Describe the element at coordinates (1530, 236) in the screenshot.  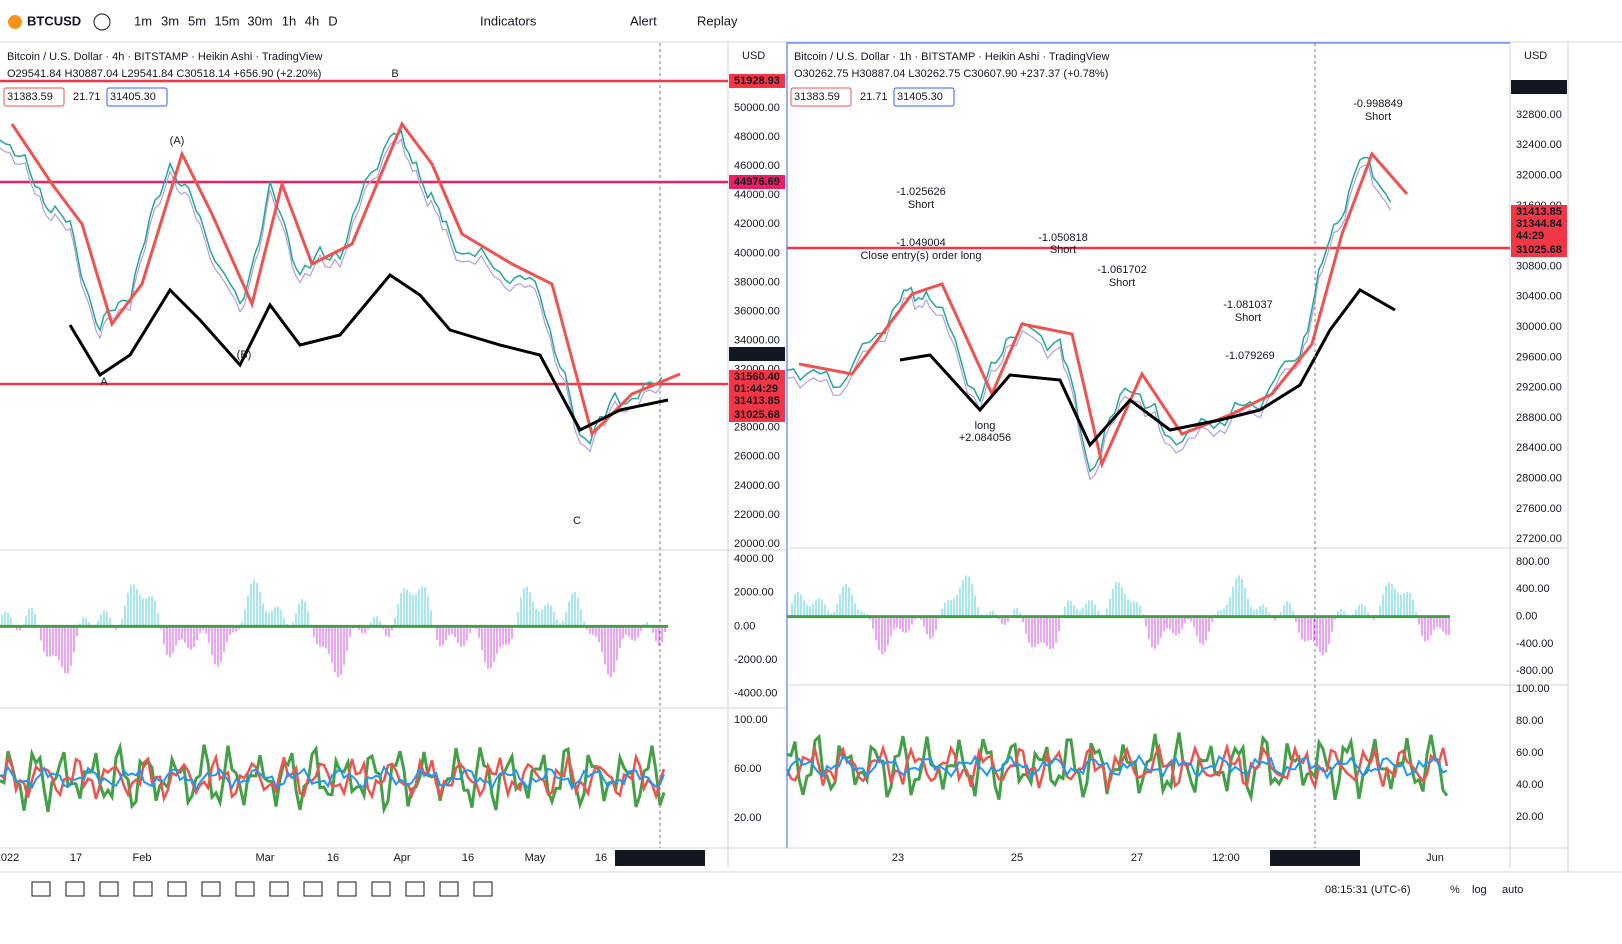
I see `price-marker: 44:29` at that location.